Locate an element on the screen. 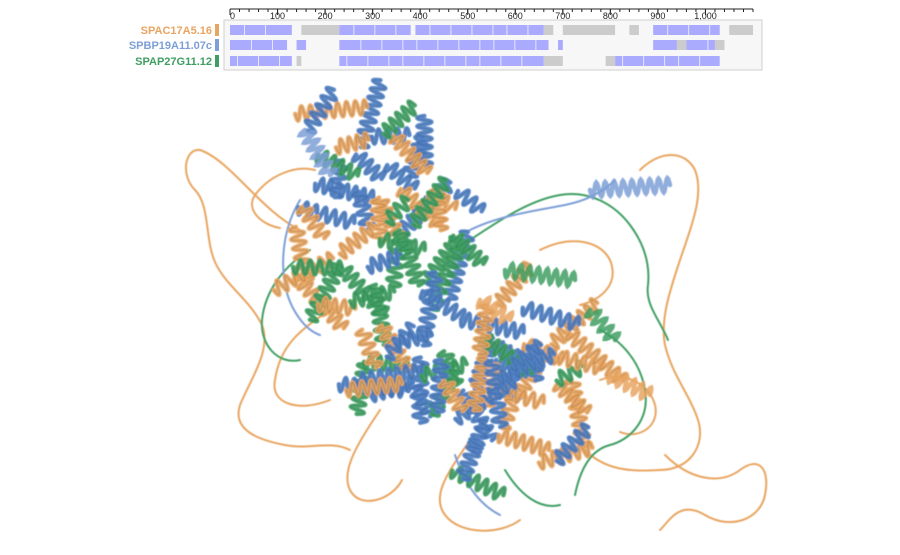 This screenshot has width=900, height=555. track-color-marker is located at coordinates (217, 30).